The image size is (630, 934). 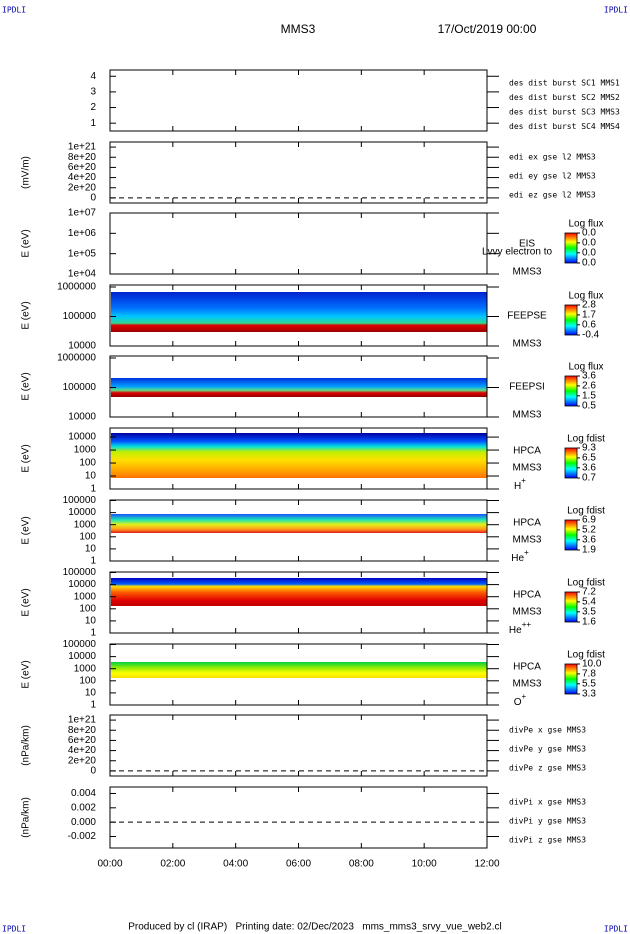 What do you see at coordinates (527, 624) in the screenshot?
I see `species-charge: ++` at bounding box center [527, 624].